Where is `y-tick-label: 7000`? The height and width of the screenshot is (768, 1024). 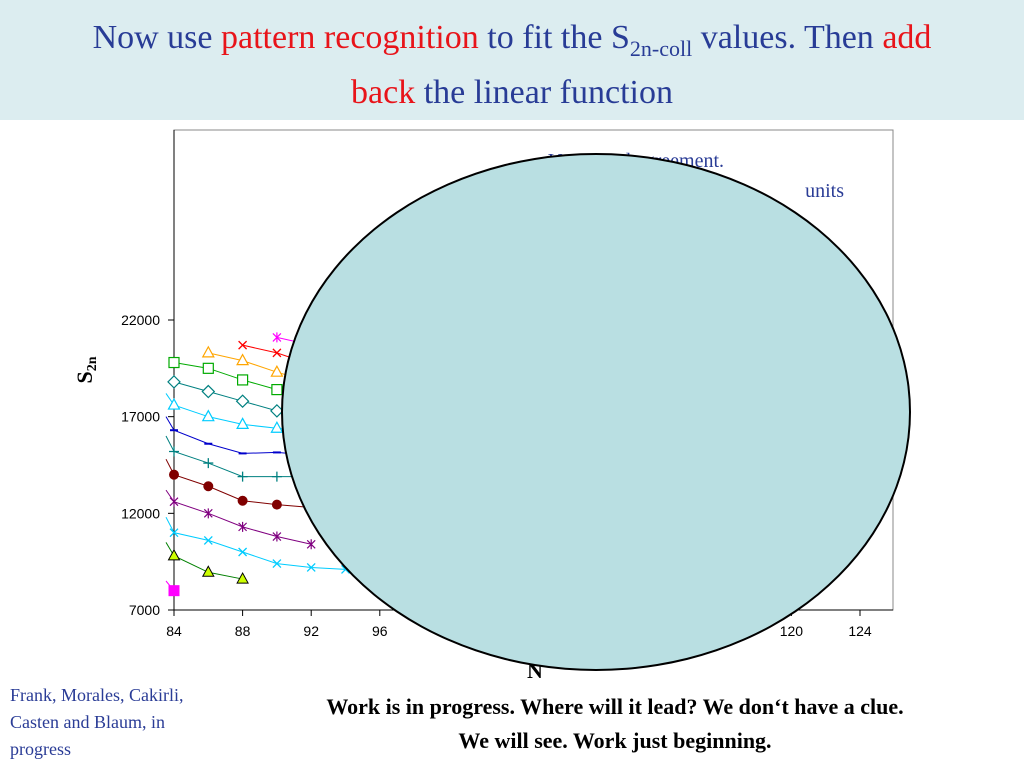
y-tick-label: 7000 is located at coordinates (144, 610).